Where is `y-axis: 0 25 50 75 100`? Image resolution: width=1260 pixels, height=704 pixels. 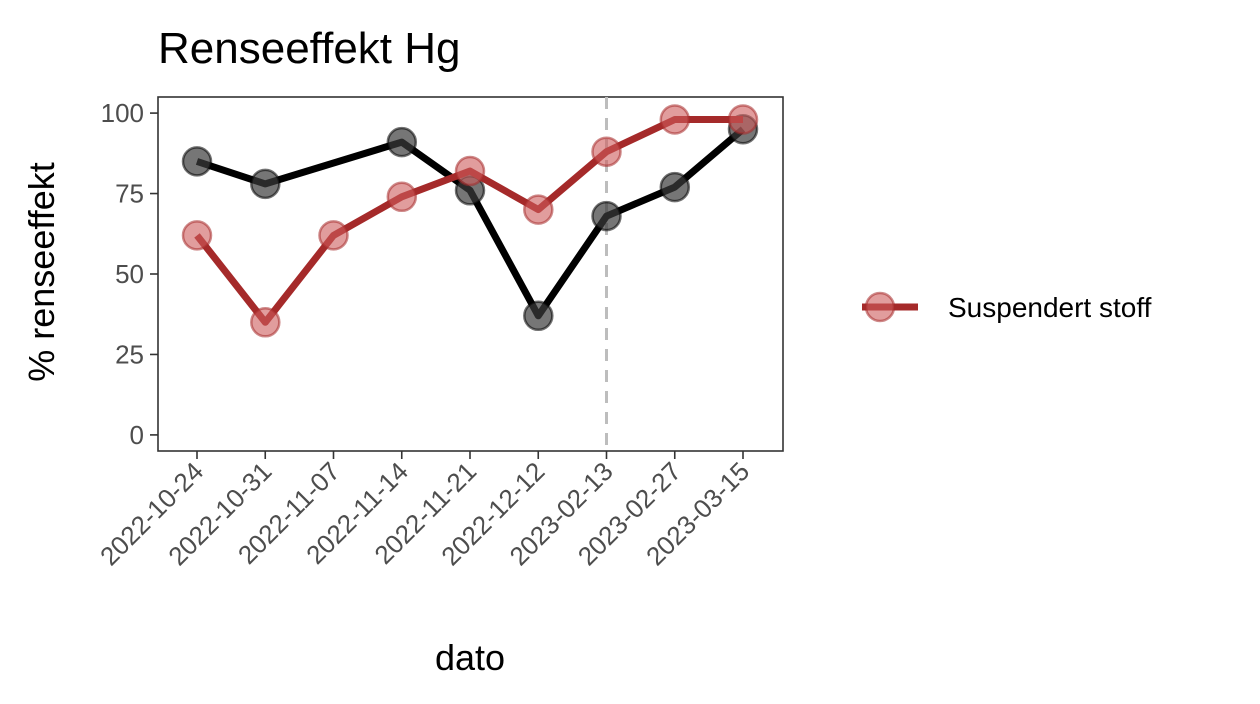 y-axis: 0 25 50 75 100 is located at coordinates (129, 274).